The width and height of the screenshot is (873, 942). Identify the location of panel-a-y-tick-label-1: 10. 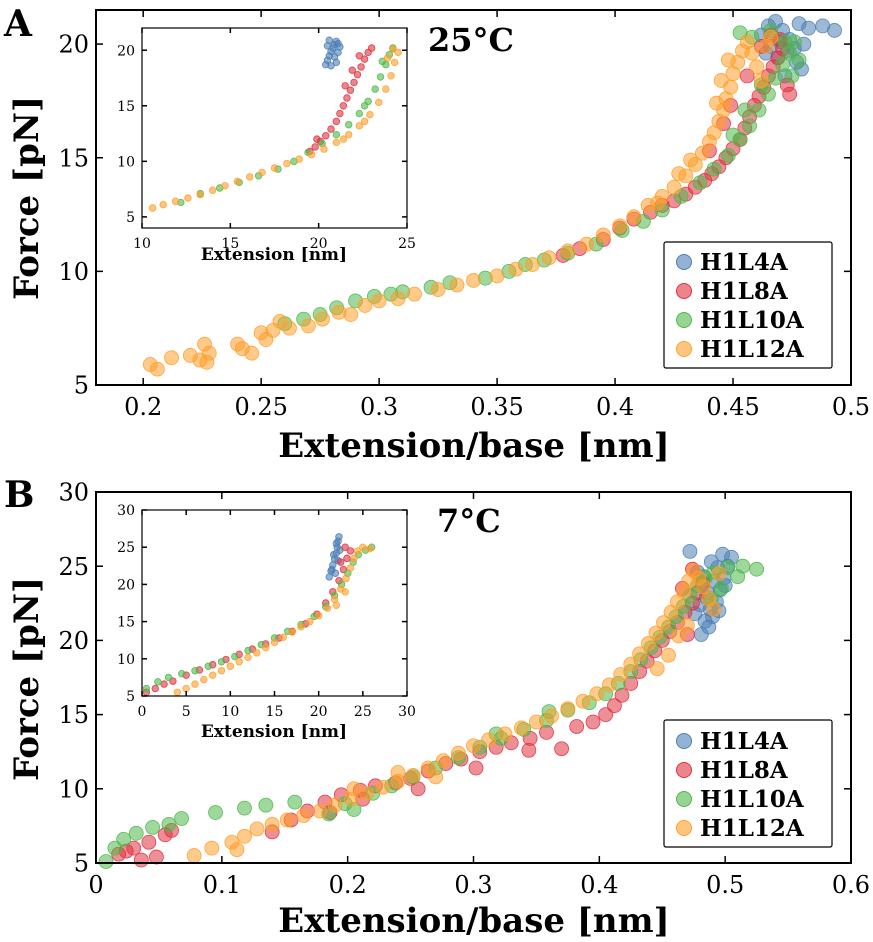
(73, 272).